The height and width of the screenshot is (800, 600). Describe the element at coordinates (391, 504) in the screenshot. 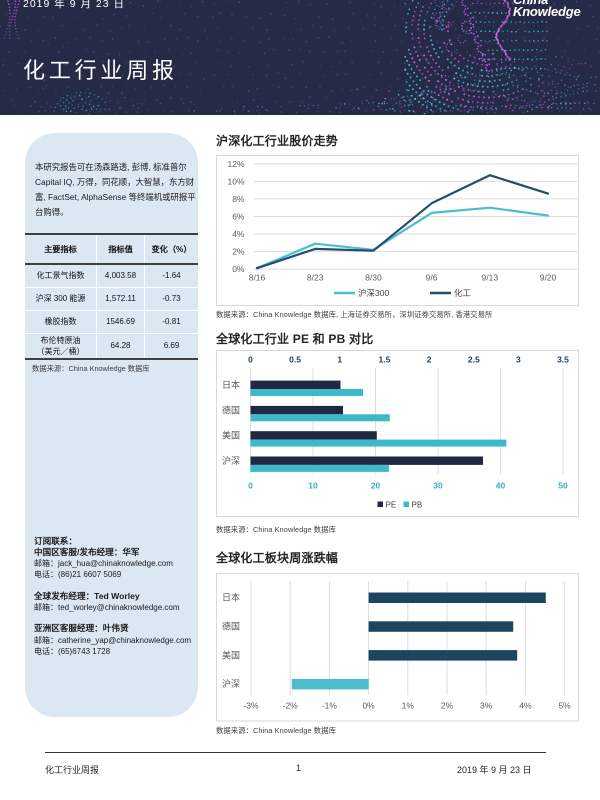

I see `svg-text: PE` at that location.